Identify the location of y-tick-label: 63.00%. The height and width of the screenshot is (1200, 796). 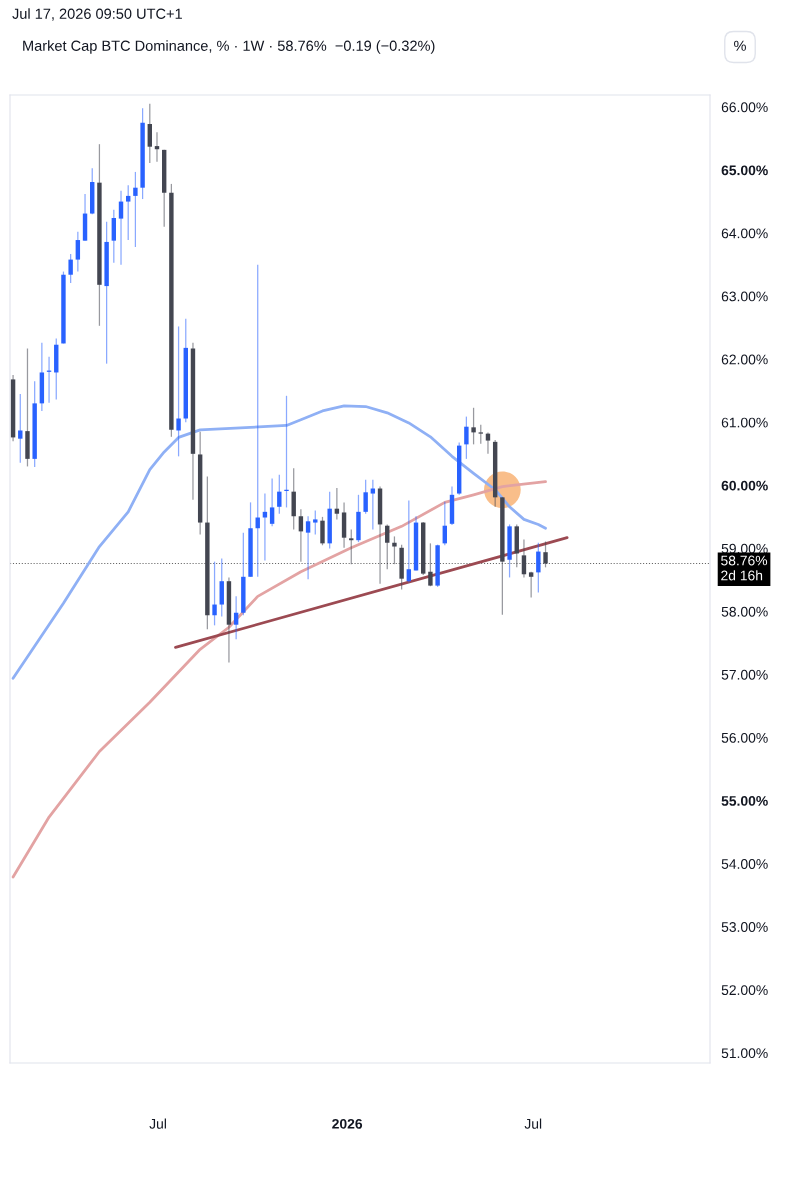
(744, 296).